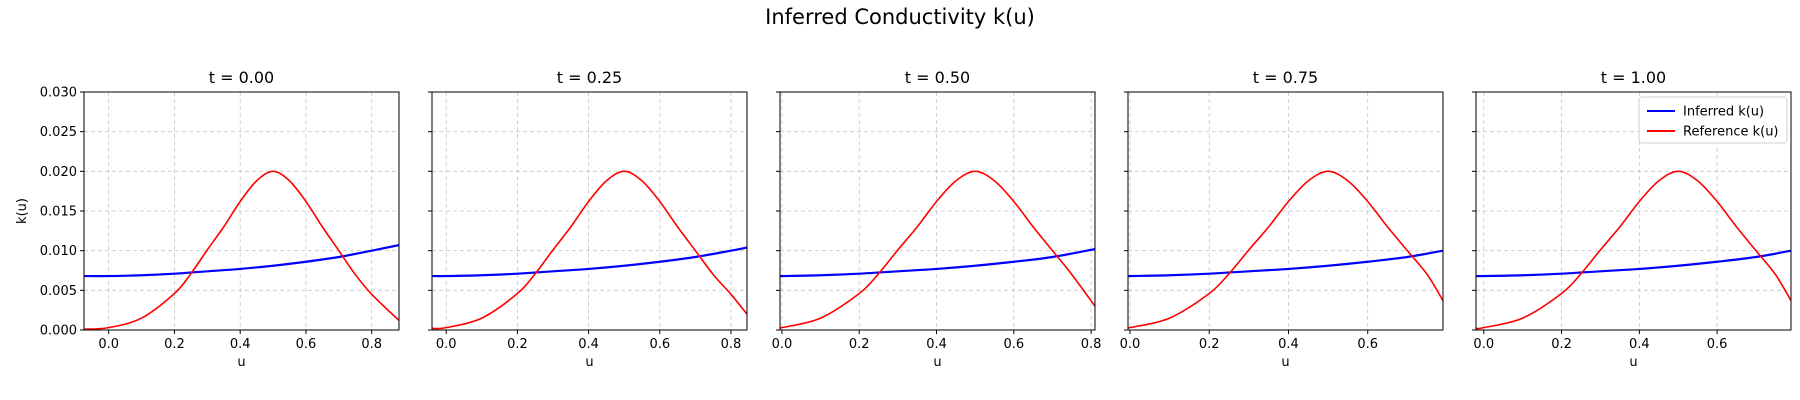  I want to click on figure-title: Inferred Conductivity k(u), so click(900, 17).